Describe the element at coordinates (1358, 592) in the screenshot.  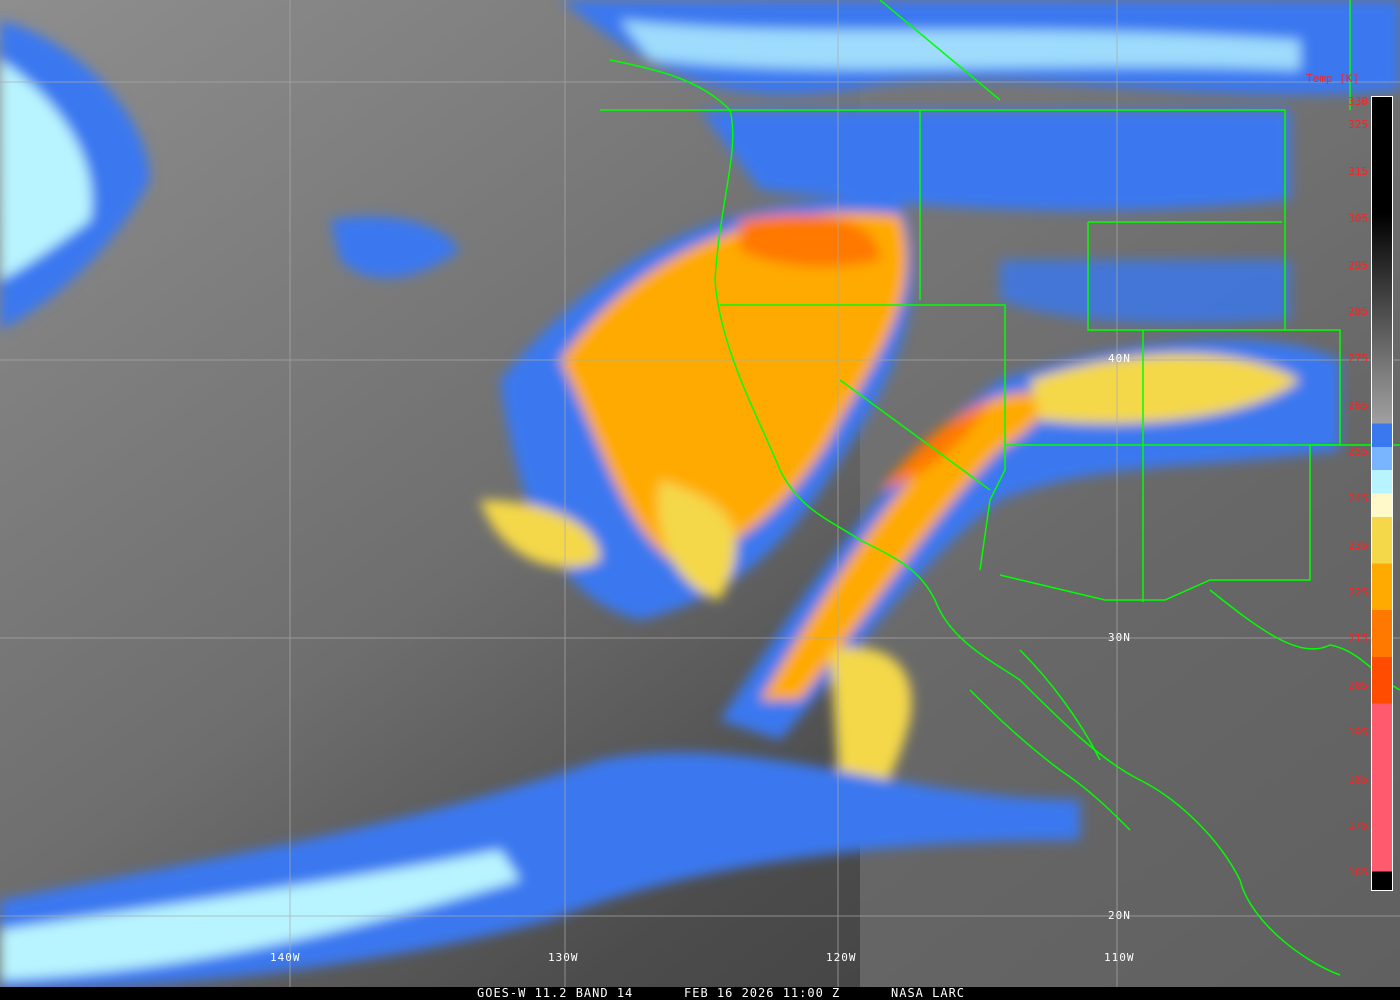
I see `colorbar-tick-label: 225` at that location.